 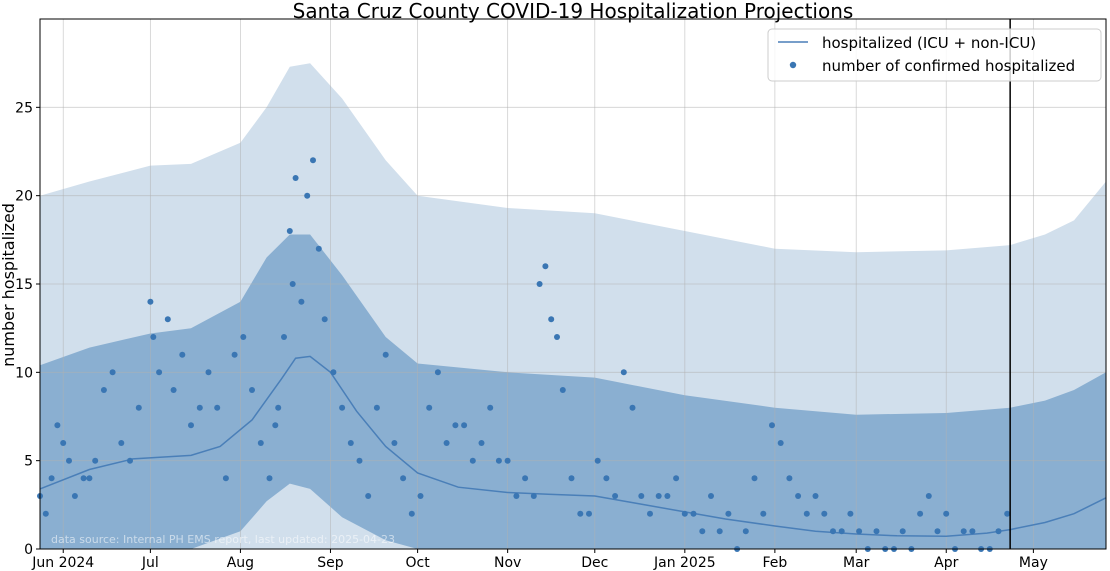 What do you see at coordinates (793, 65) in the screenshot?
I see `legend-point-swatch` at bounding box center [793, 65].